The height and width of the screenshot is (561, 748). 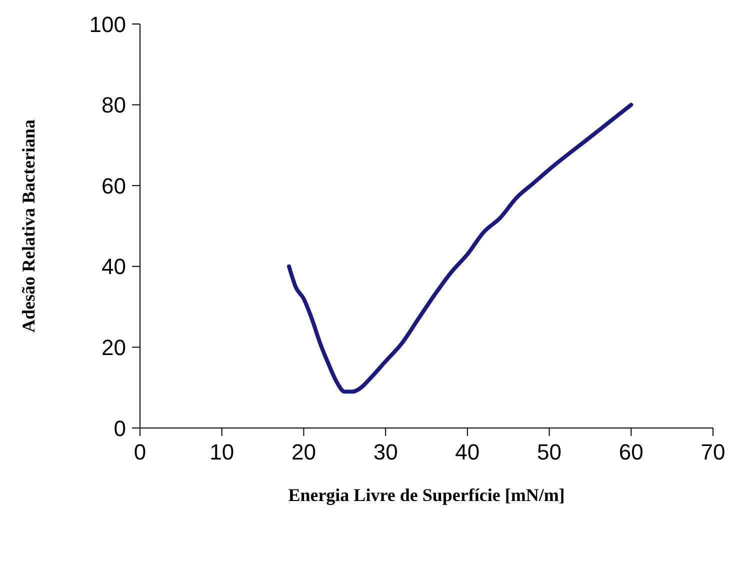 What do you see at coordinates (426, 495) in the screenshot?
I see `x-axis-title: Energia Livre de Superfície [mN/m]` at bounding box center [426, 495].